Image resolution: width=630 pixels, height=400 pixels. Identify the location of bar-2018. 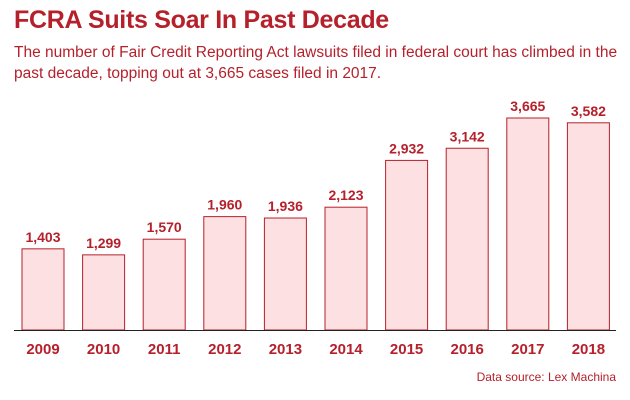
(588, 226).